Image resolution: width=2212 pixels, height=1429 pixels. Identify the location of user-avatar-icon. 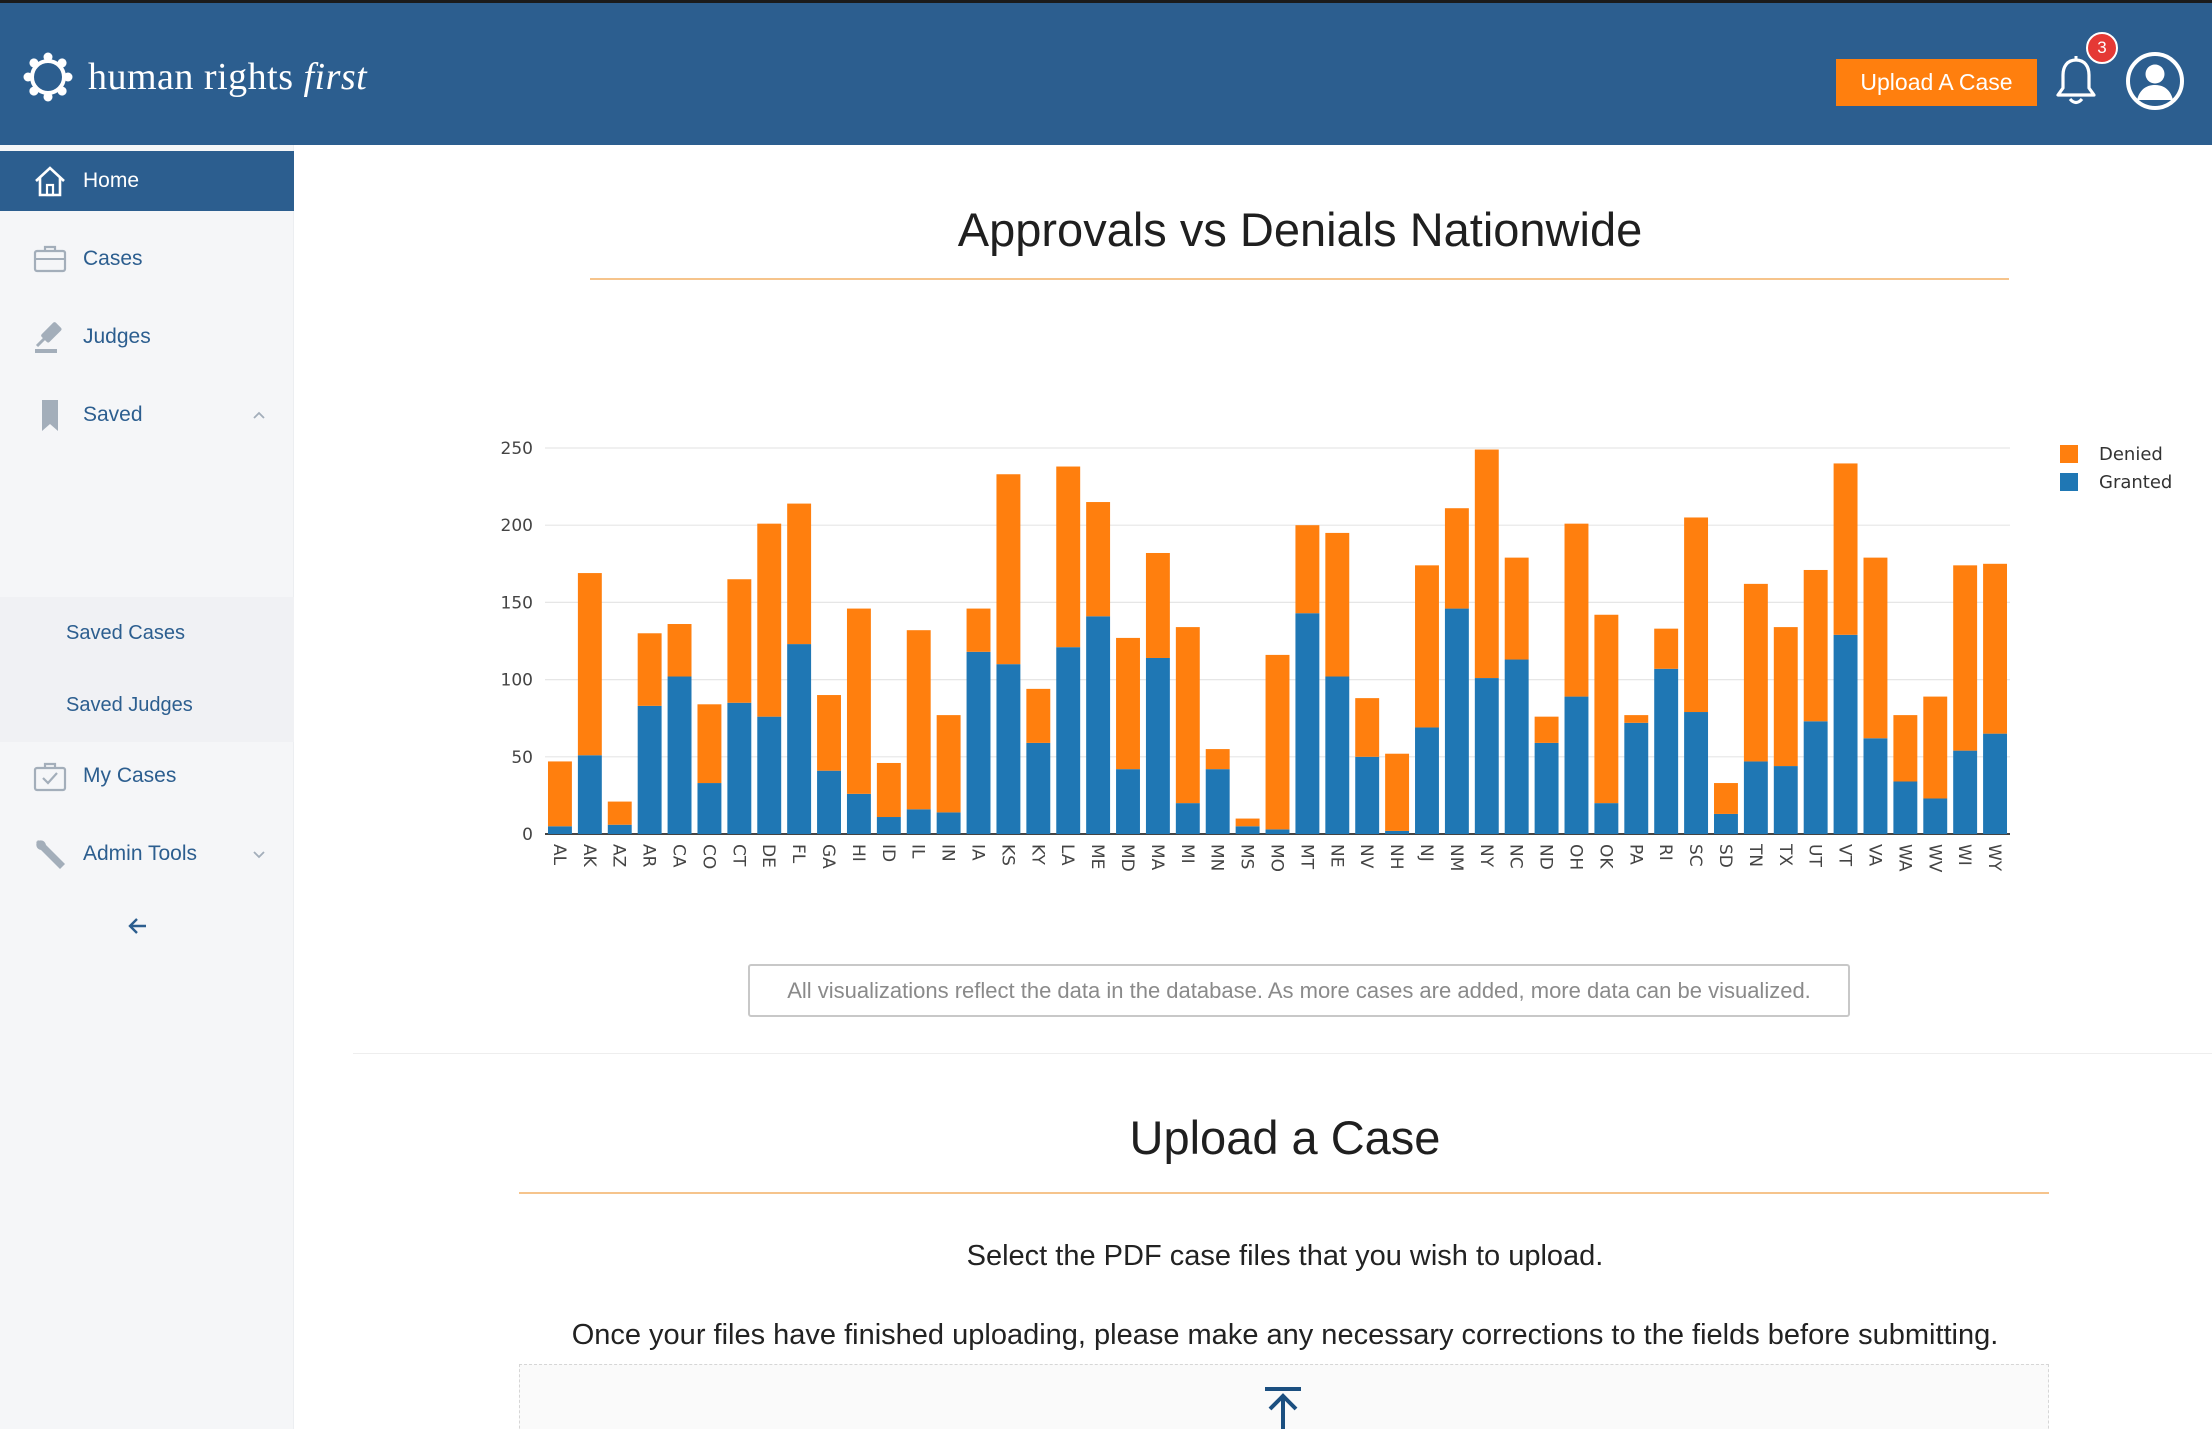
(2155, 81).